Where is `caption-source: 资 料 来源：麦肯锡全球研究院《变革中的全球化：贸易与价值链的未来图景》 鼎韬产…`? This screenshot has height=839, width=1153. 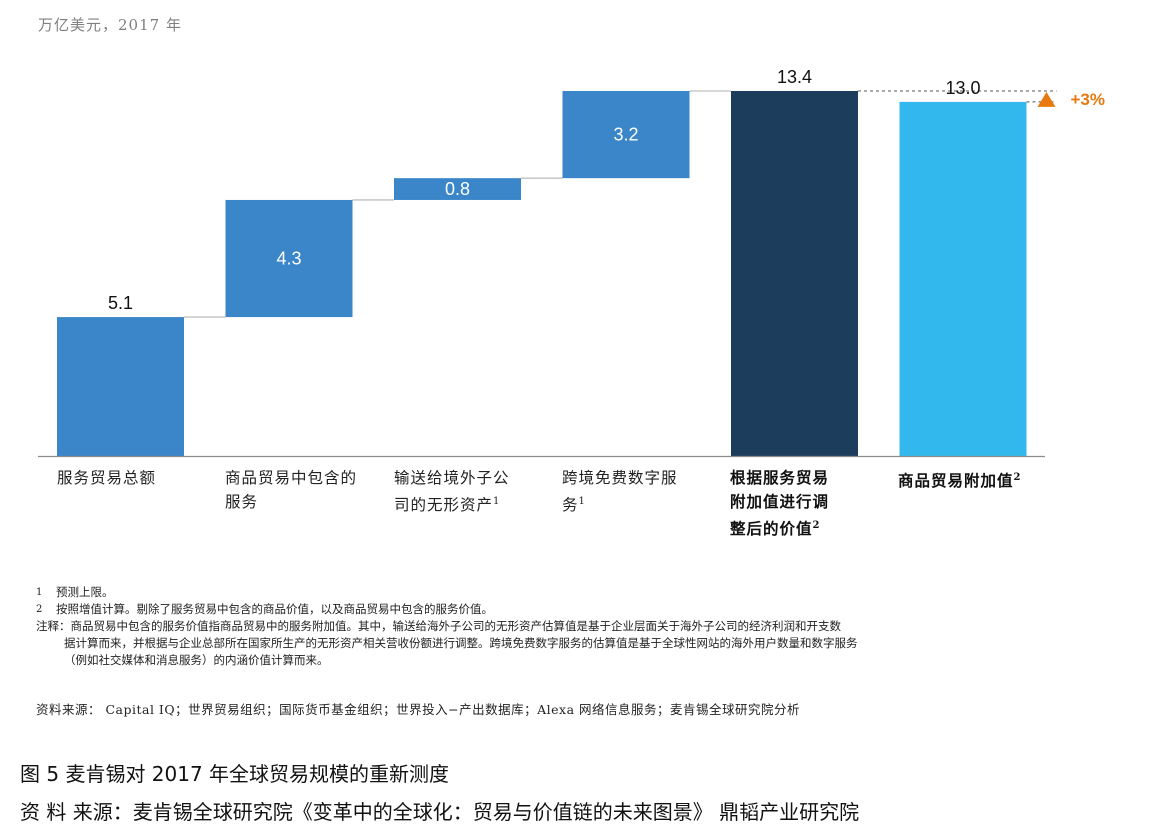 caption-source: 资 料 来源：麦肯锡全球研究院《变革中的全球化：贸易与价值链的未来图景》 鼎韬产… is located at coordinates (440, 812).